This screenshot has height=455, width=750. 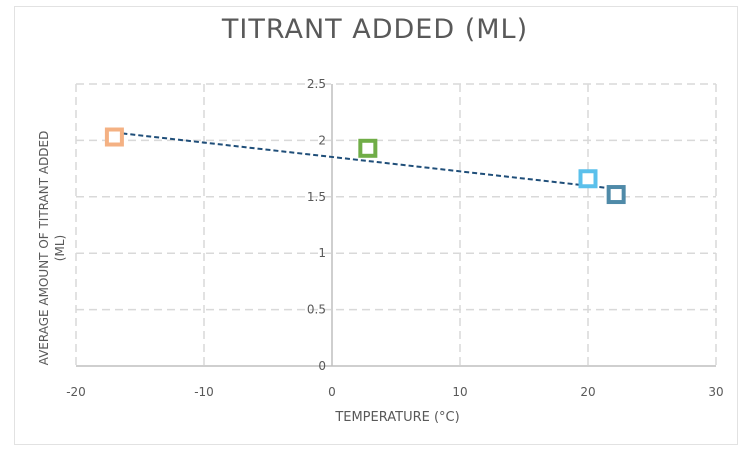 What do you see at coordinates (322, 253) in the screenshot?
I see `y-tick-label: 1` at bounding box center [322, 253].